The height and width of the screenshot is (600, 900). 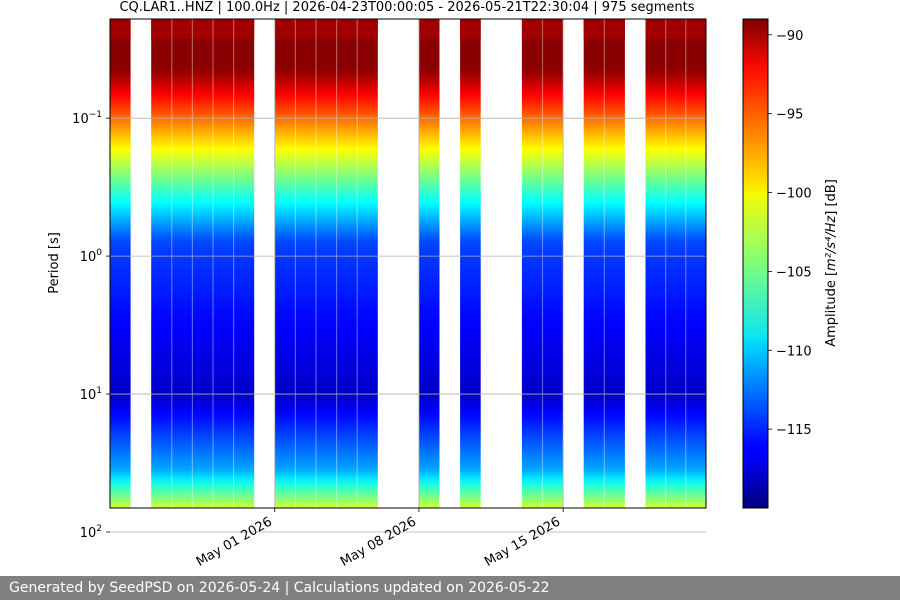 I want to click on x-axis: May 01 2026 May 08 2026 May 15 2026, so click(x=379, y=539).